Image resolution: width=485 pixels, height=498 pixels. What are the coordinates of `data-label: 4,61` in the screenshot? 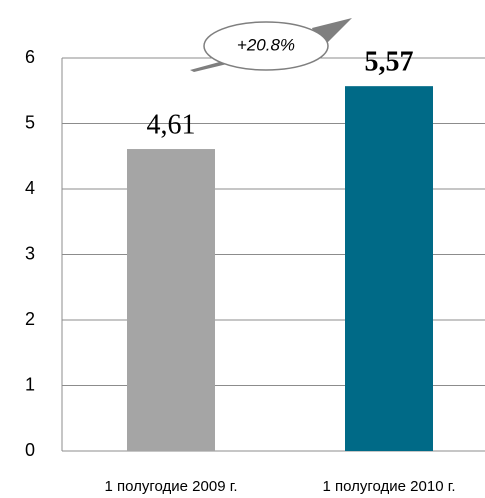 It's located at (171, 124).